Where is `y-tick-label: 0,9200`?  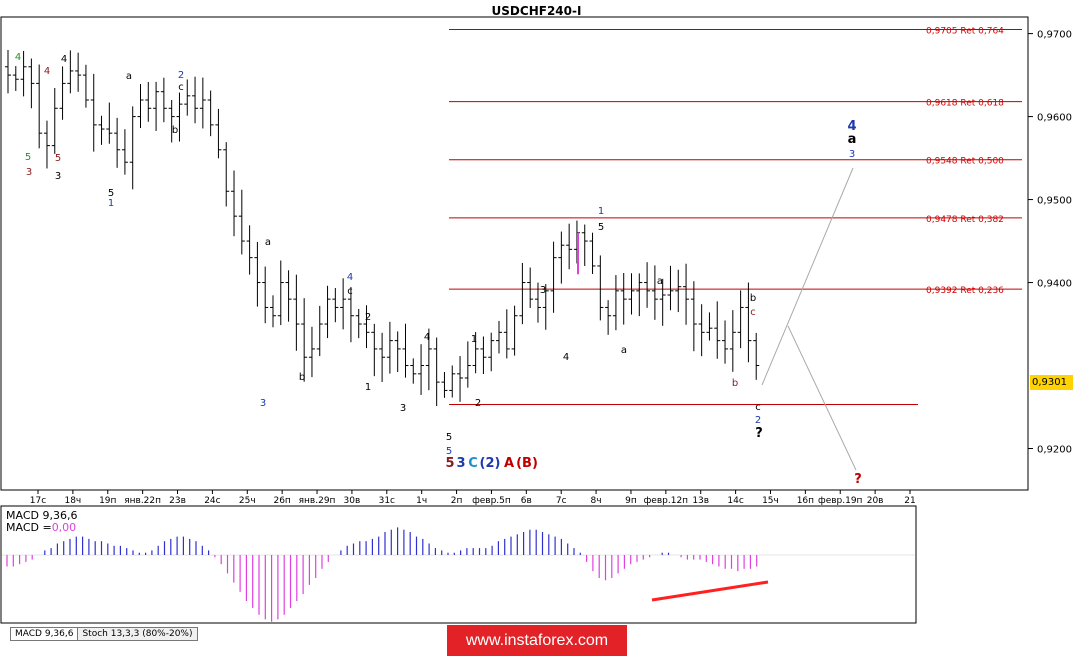 y-tick-label: 0,9200 is located at coordinates (1054, 450).